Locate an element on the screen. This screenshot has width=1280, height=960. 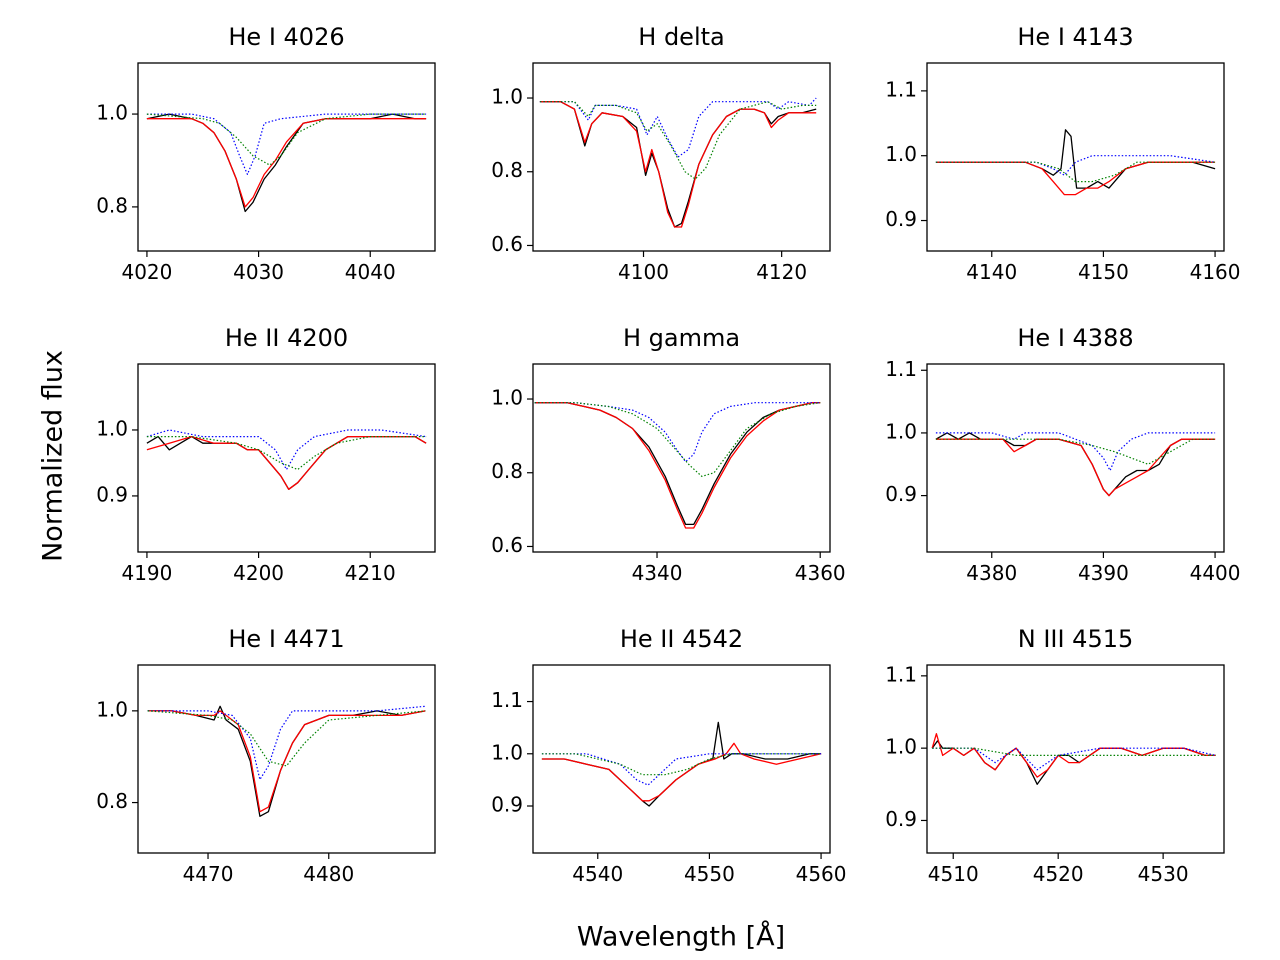
x-tick-label: 4200 is located at coordinates (258, 573).